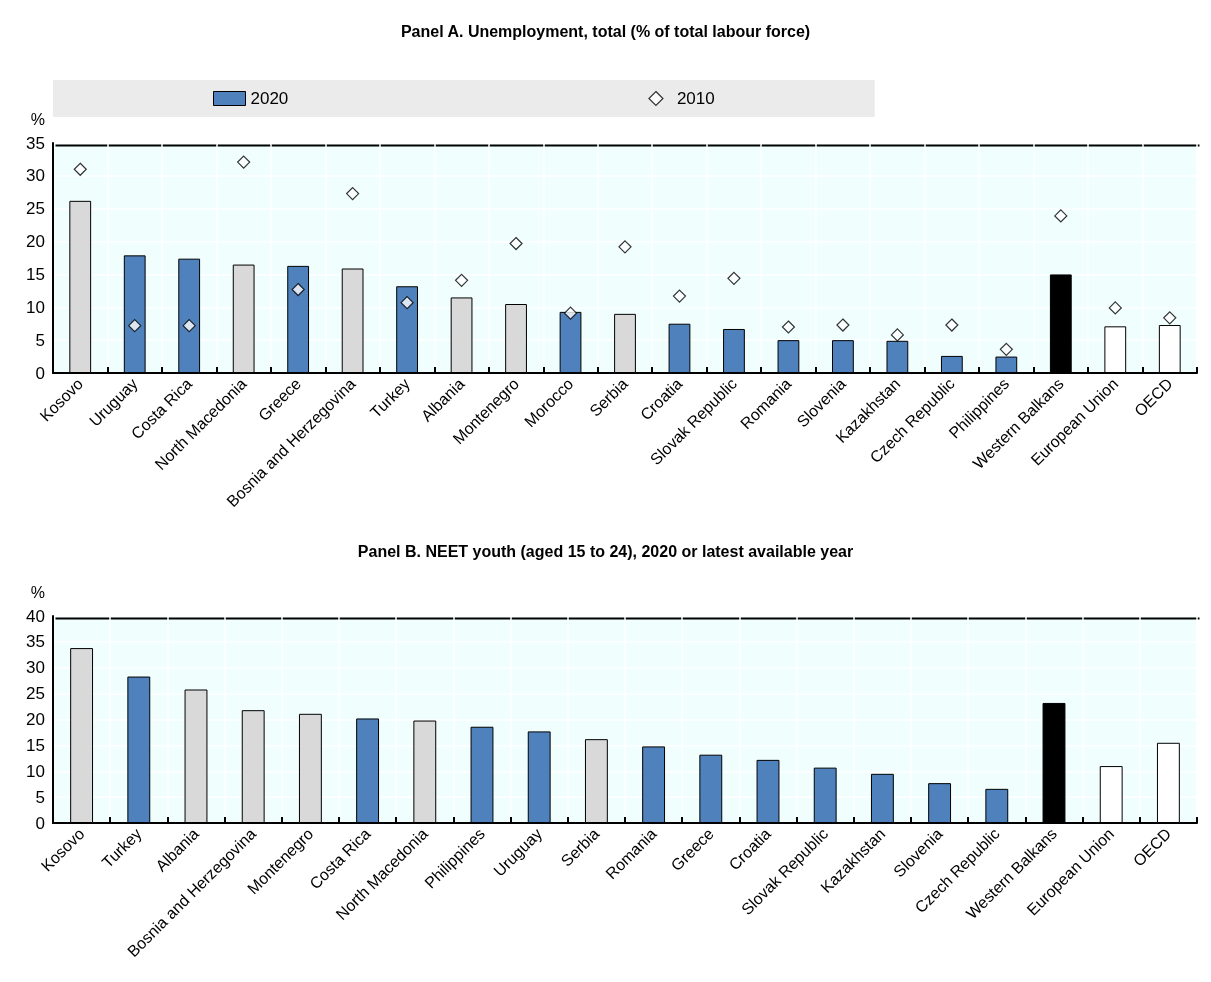  Describe the element at coordinates (605, 31) in the screenshot. I see `chart-title: Panel A. Unemployment, total (% of total labour force)` at that location.